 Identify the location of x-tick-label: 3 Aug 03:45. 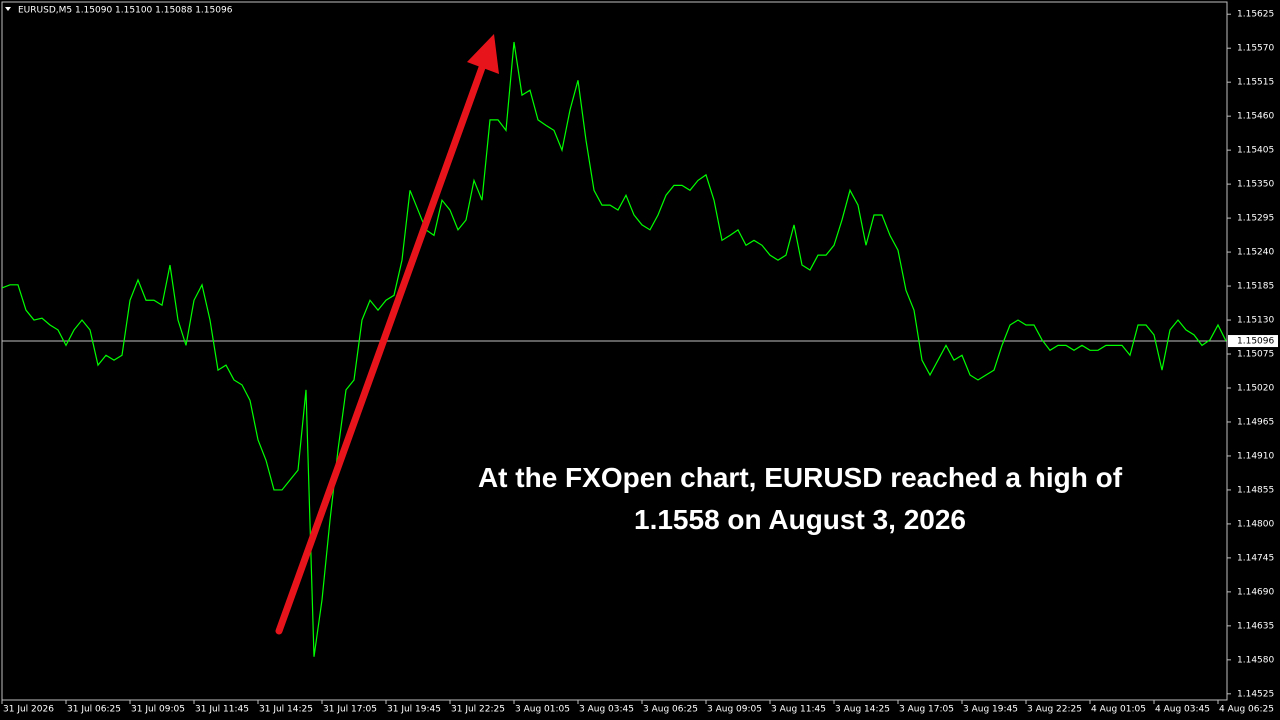
(606, 710).